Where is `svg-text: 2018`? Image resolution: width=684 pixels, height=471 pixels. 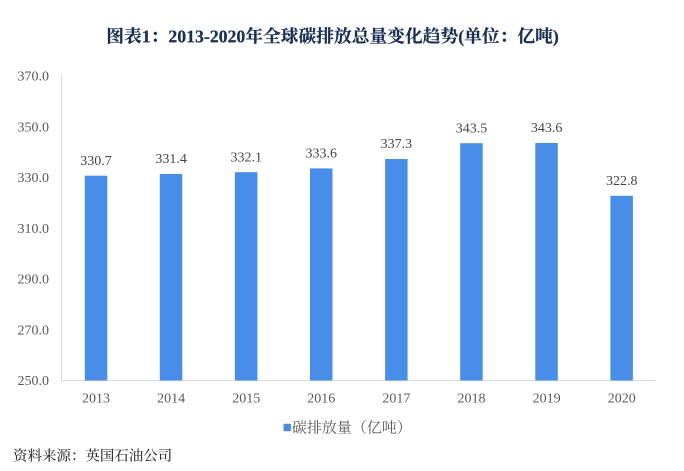
svg-text: 2018 is located at coordinates (472, 398).